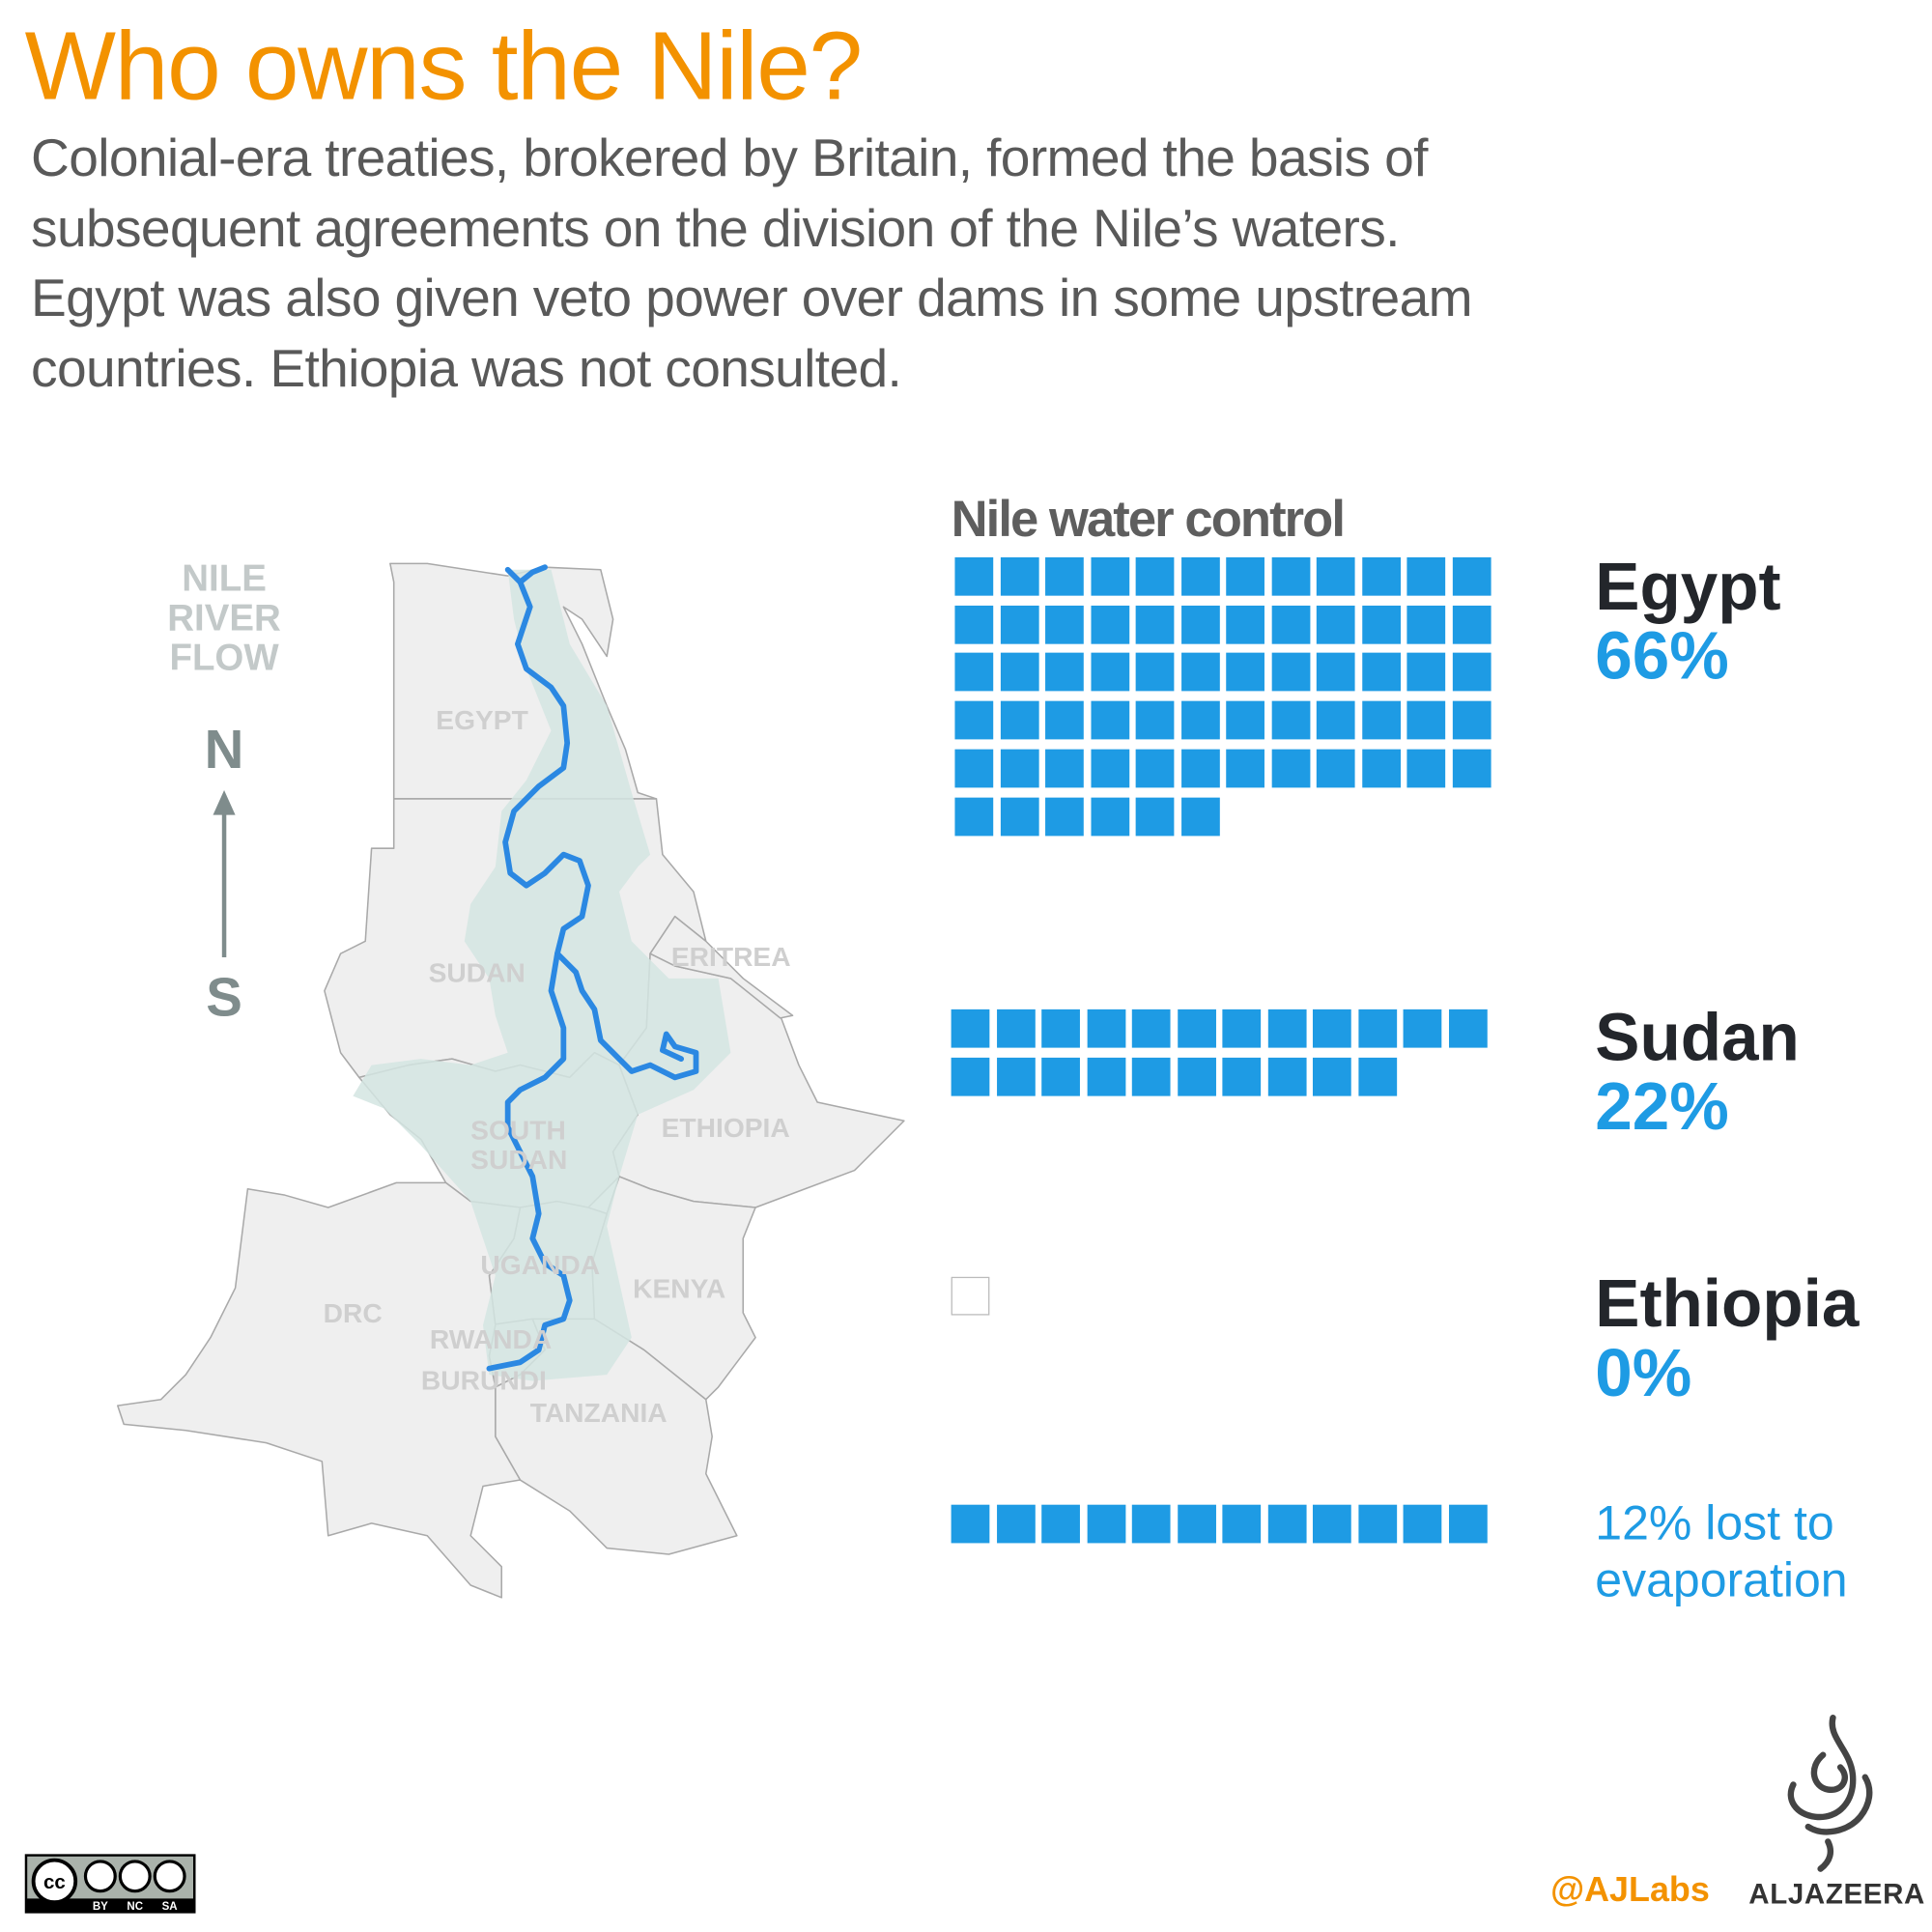  I want to click on egypt-block: Egypt 66%, so click(1687, 622).